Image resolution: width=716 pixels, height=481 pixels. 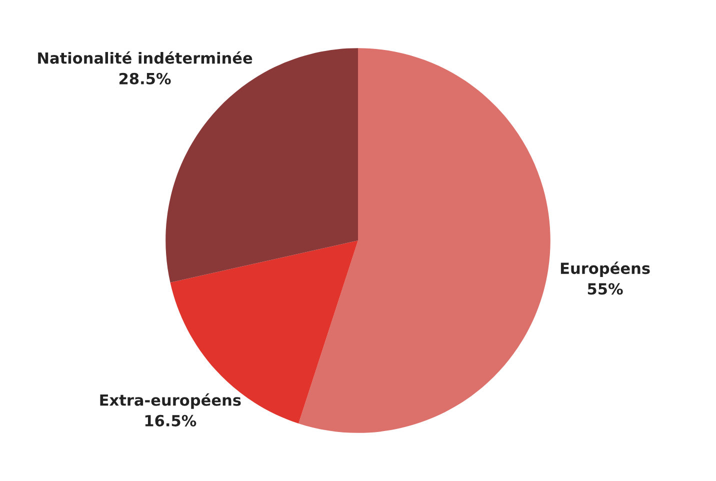 I want to click on data-label: 16.5%, so click(x=170, y=420).